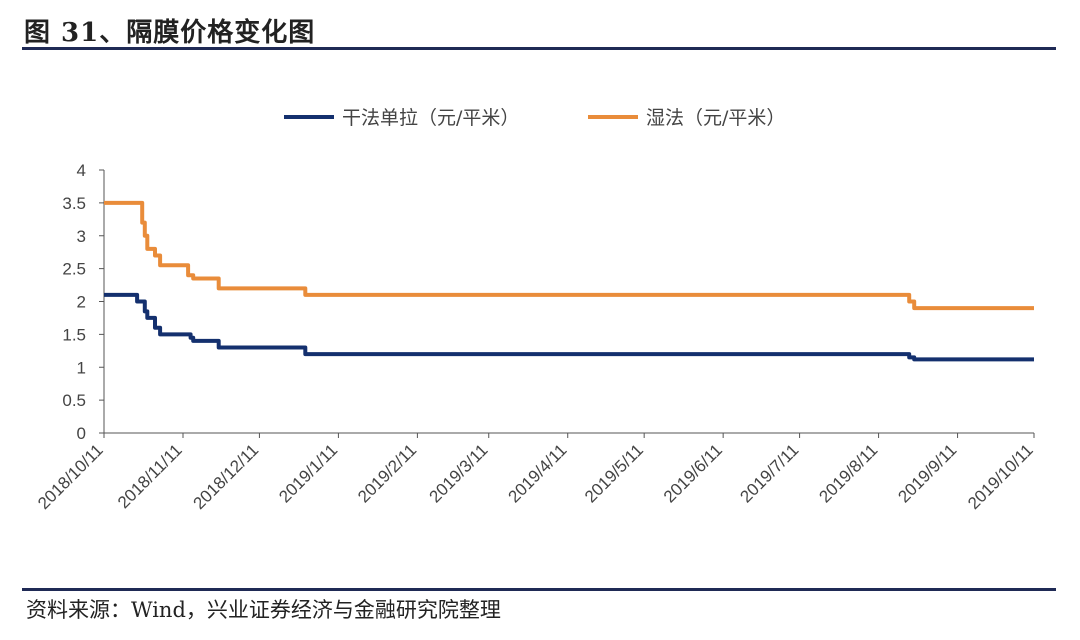  Describe the element at coordinates (81, 433) in the screenshot. I see `y-tick-label: 0` at that location.